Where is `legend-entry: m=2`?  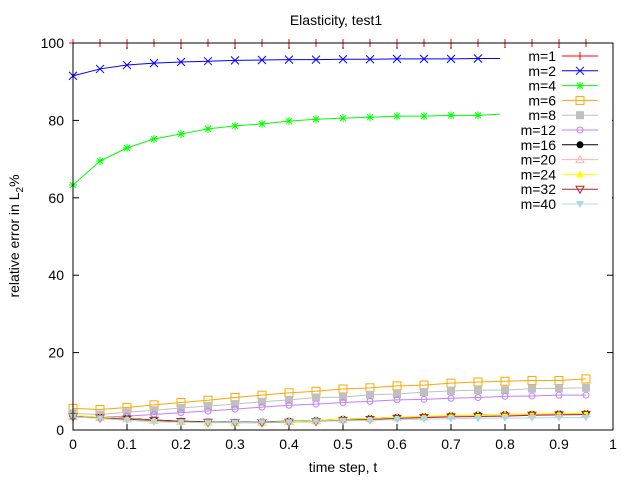 legend-entry: m=2 is located at coordinates (563, 71).